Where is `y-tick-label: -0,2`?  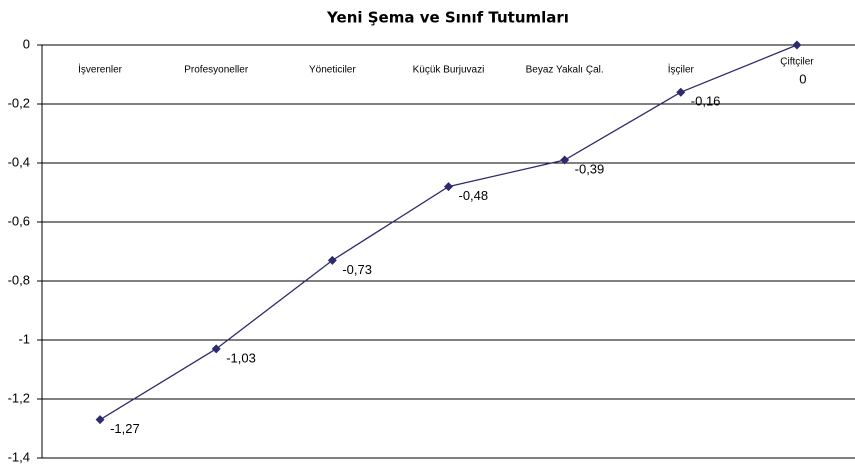
y-tick-label: -0,2 is located at coordinates (19, 102).